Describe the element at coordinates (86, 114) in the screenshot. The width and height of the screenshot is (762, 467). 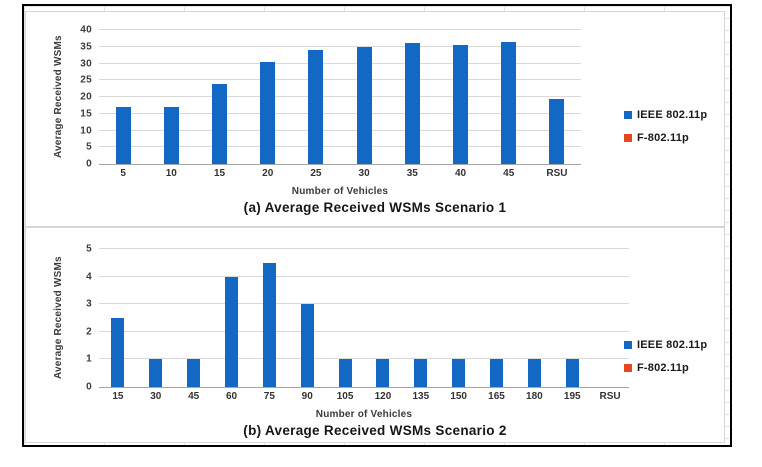
I see `y-tick-label: 15` at that location.